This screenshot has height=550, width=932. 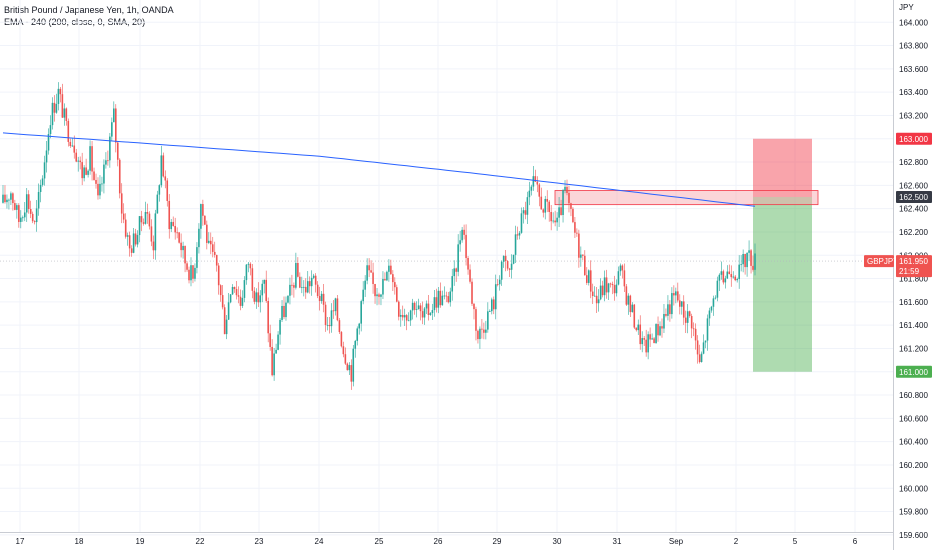 What do you see at coordinates (686, 198) in the screenshot?
I see `resistance-zone` at bounding box center [686, 198].